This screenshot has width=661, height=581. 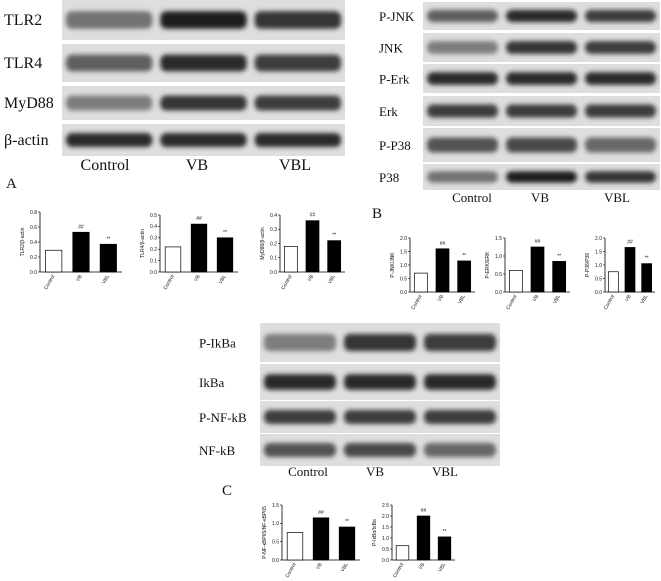 I want to click on blot-row-label: P-JNK, so click(x=397, y=16).